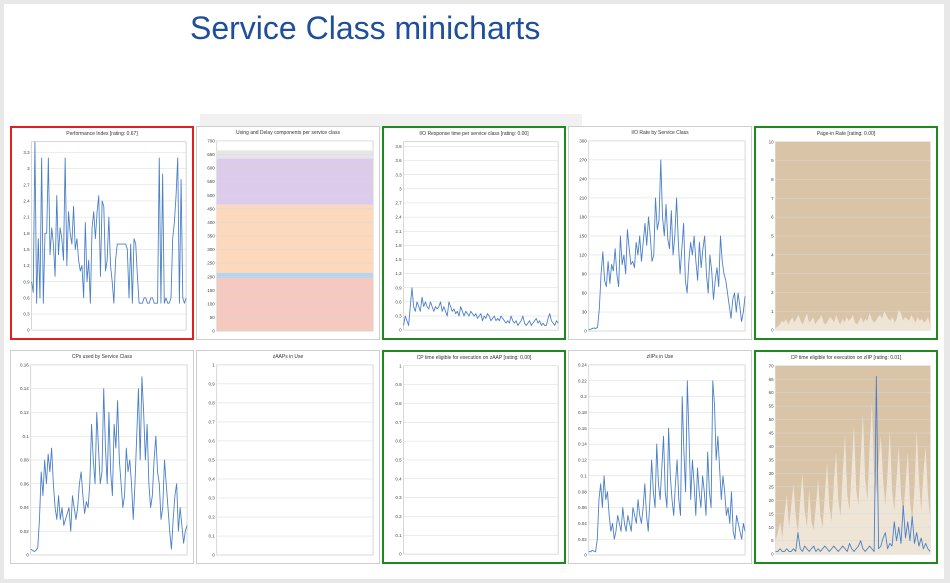 The width and height of the screenshot is (950, 583). I want to click on y-tick-label: 1.2, so click(398, 273).